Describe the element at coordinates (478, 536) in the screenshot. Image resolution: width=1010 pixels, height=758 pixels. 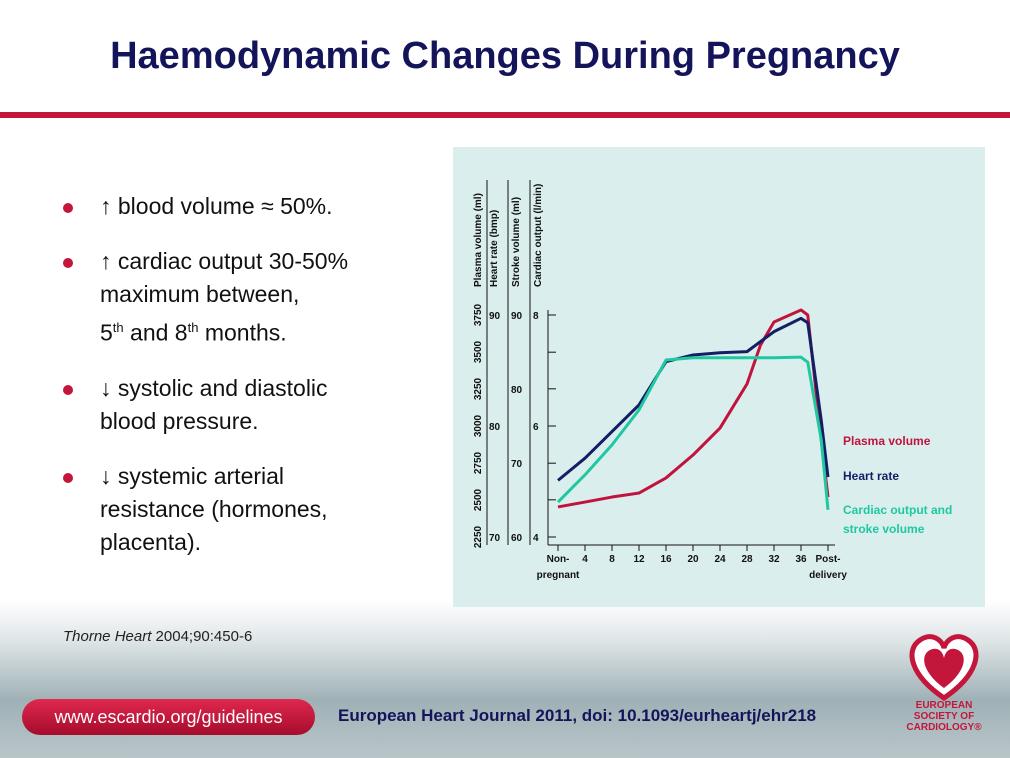
I see `y-tick-label: 2250` at that location.